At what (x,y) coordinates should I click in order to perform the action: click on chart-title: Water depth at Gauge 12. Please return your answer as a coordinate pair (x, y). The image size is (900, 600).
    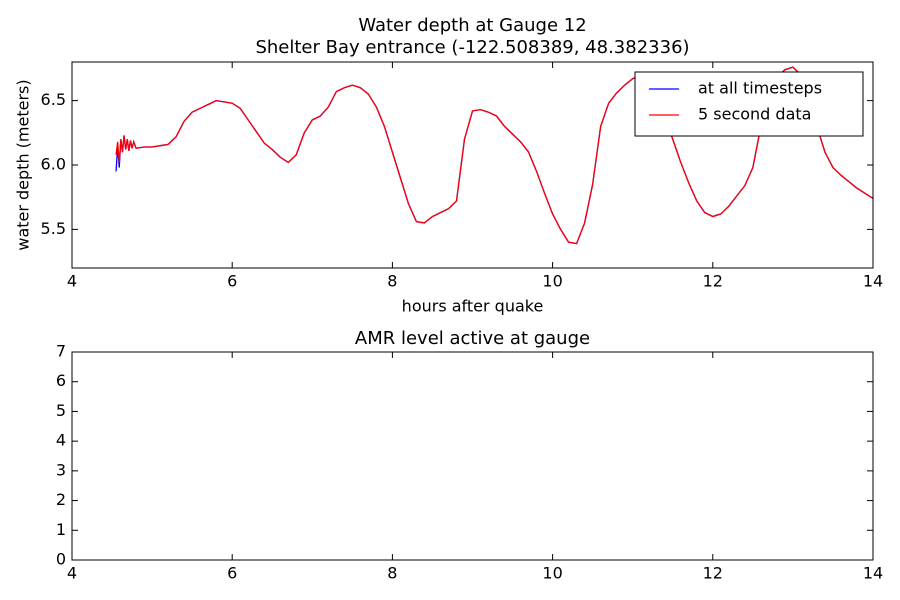
    Looking at the image, I should click on (472, 25).